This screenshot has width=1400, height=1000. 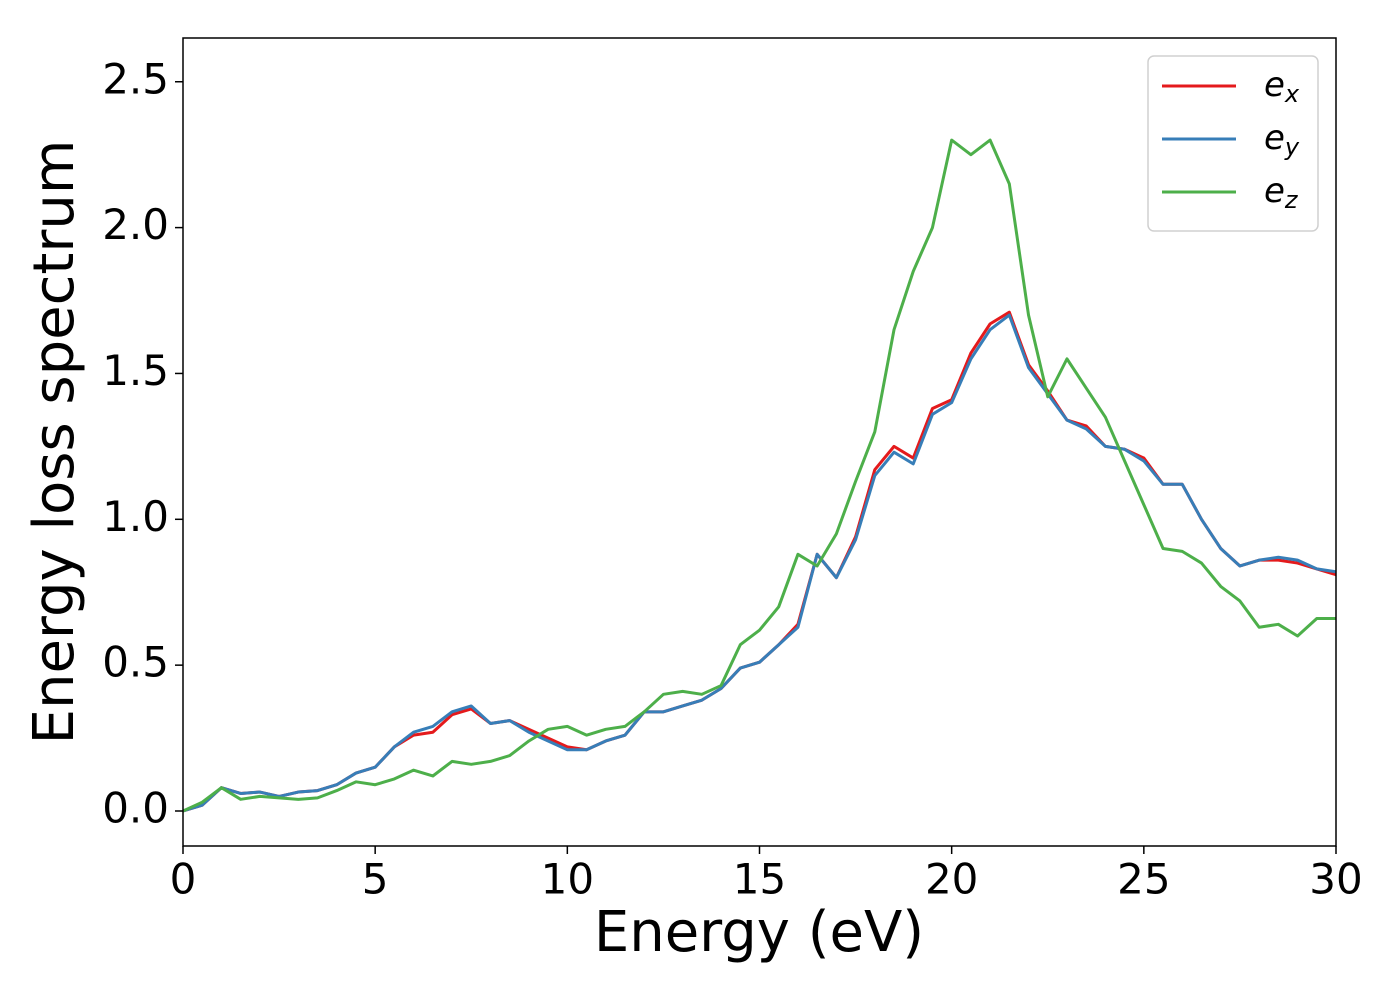 I want to click on y-tick-label: 0.0, so click(x=135, y=807).